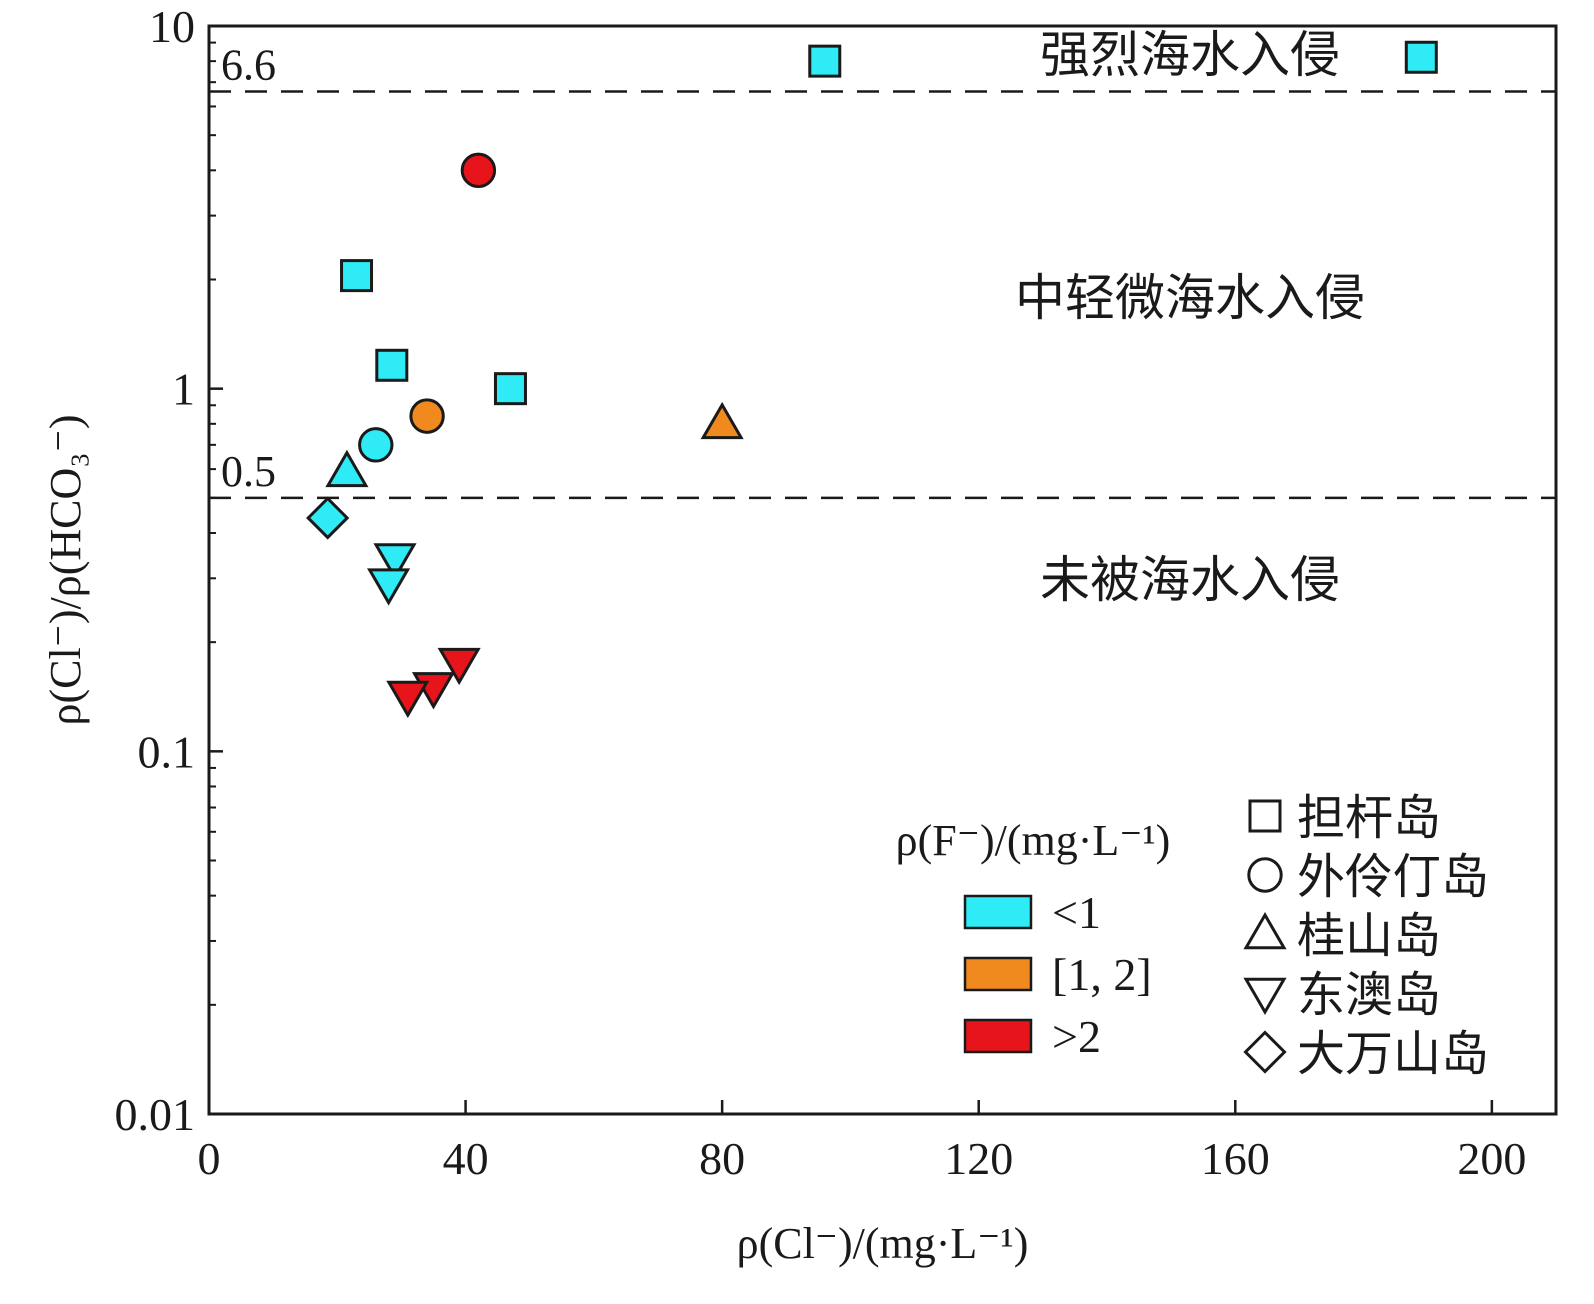 This screenshot has height=1304, width=1594. What do you see at coordinates (722, 1158) in the screenshot?
I see `x-tick-label: 80` at bounding box center [722, 1158].